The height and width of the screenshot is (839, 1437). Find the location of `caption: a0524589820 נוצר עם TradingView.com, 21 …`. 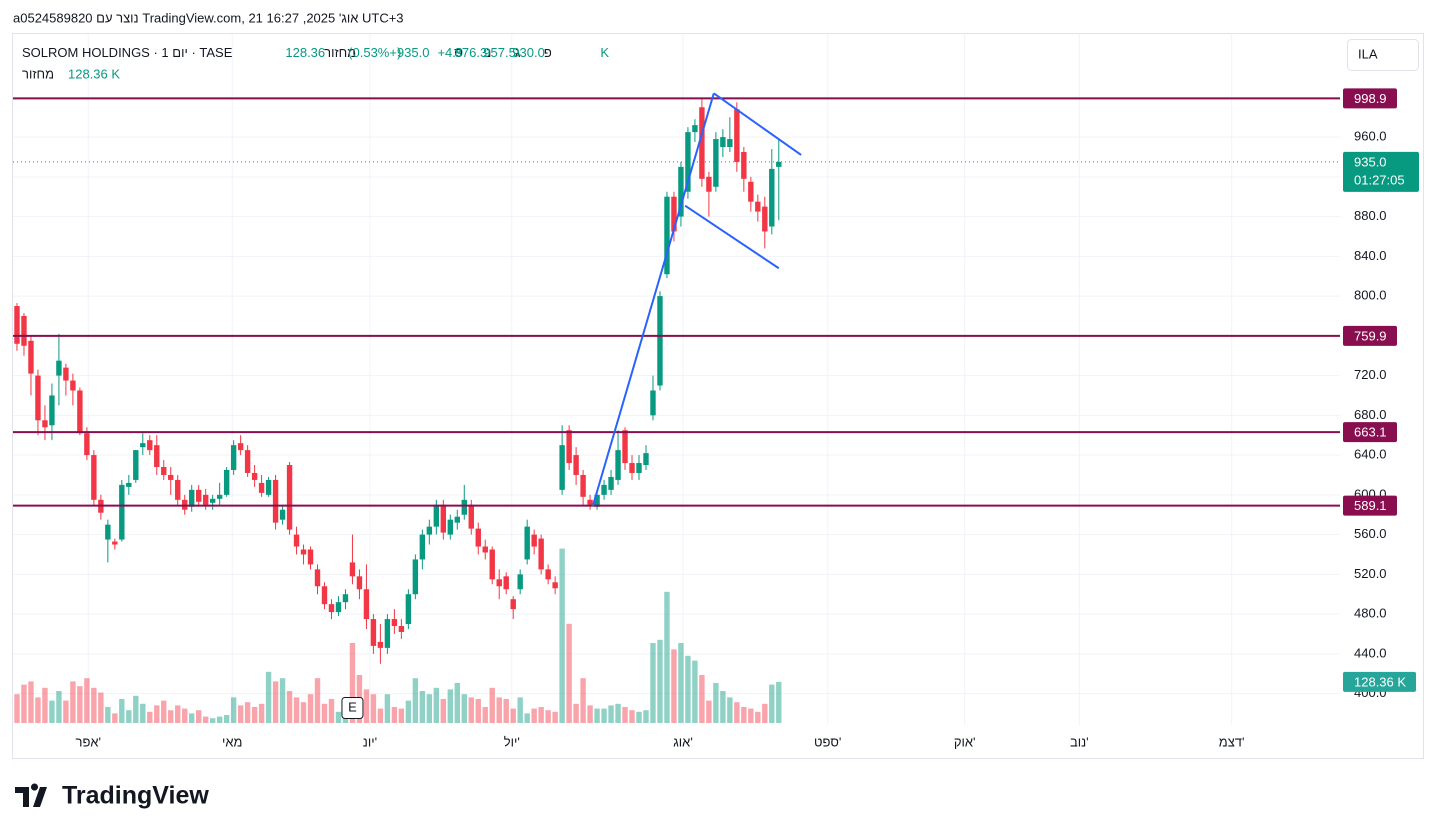

caption: a0524589820 נוצר עם TradingView.com, 21 … is located at coordinates (208, 17).